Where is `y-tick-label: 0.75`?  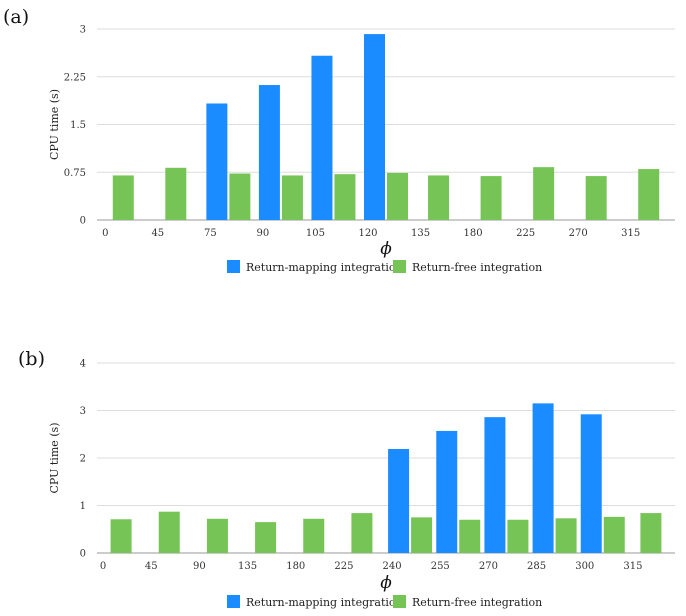
y-tick-label: 0.75 is located at coordinates (75, 173).